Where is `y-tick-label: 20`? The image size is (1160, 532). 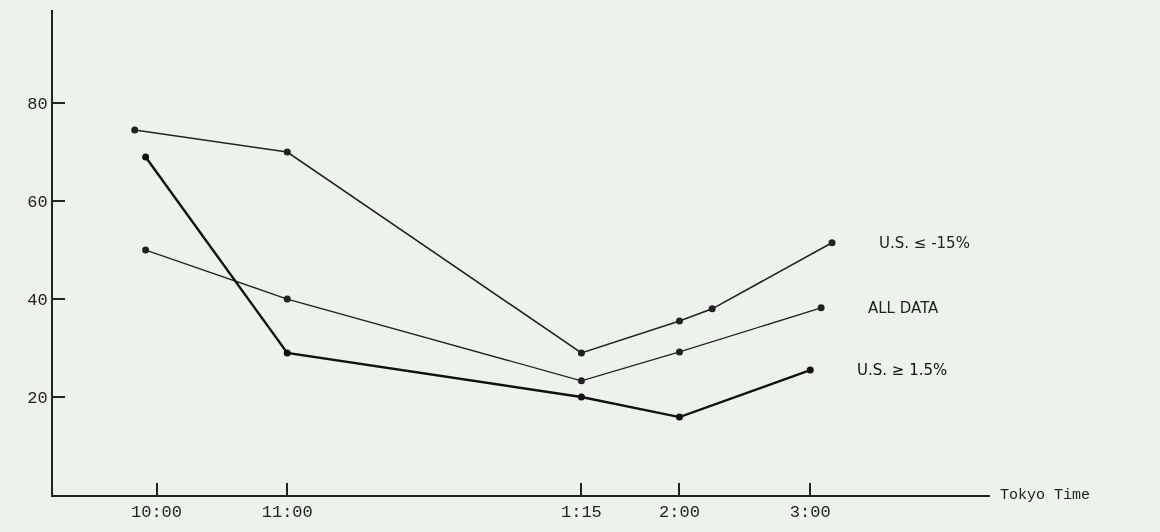
y-tick-label: 20 is located at coordinates (37, 398).